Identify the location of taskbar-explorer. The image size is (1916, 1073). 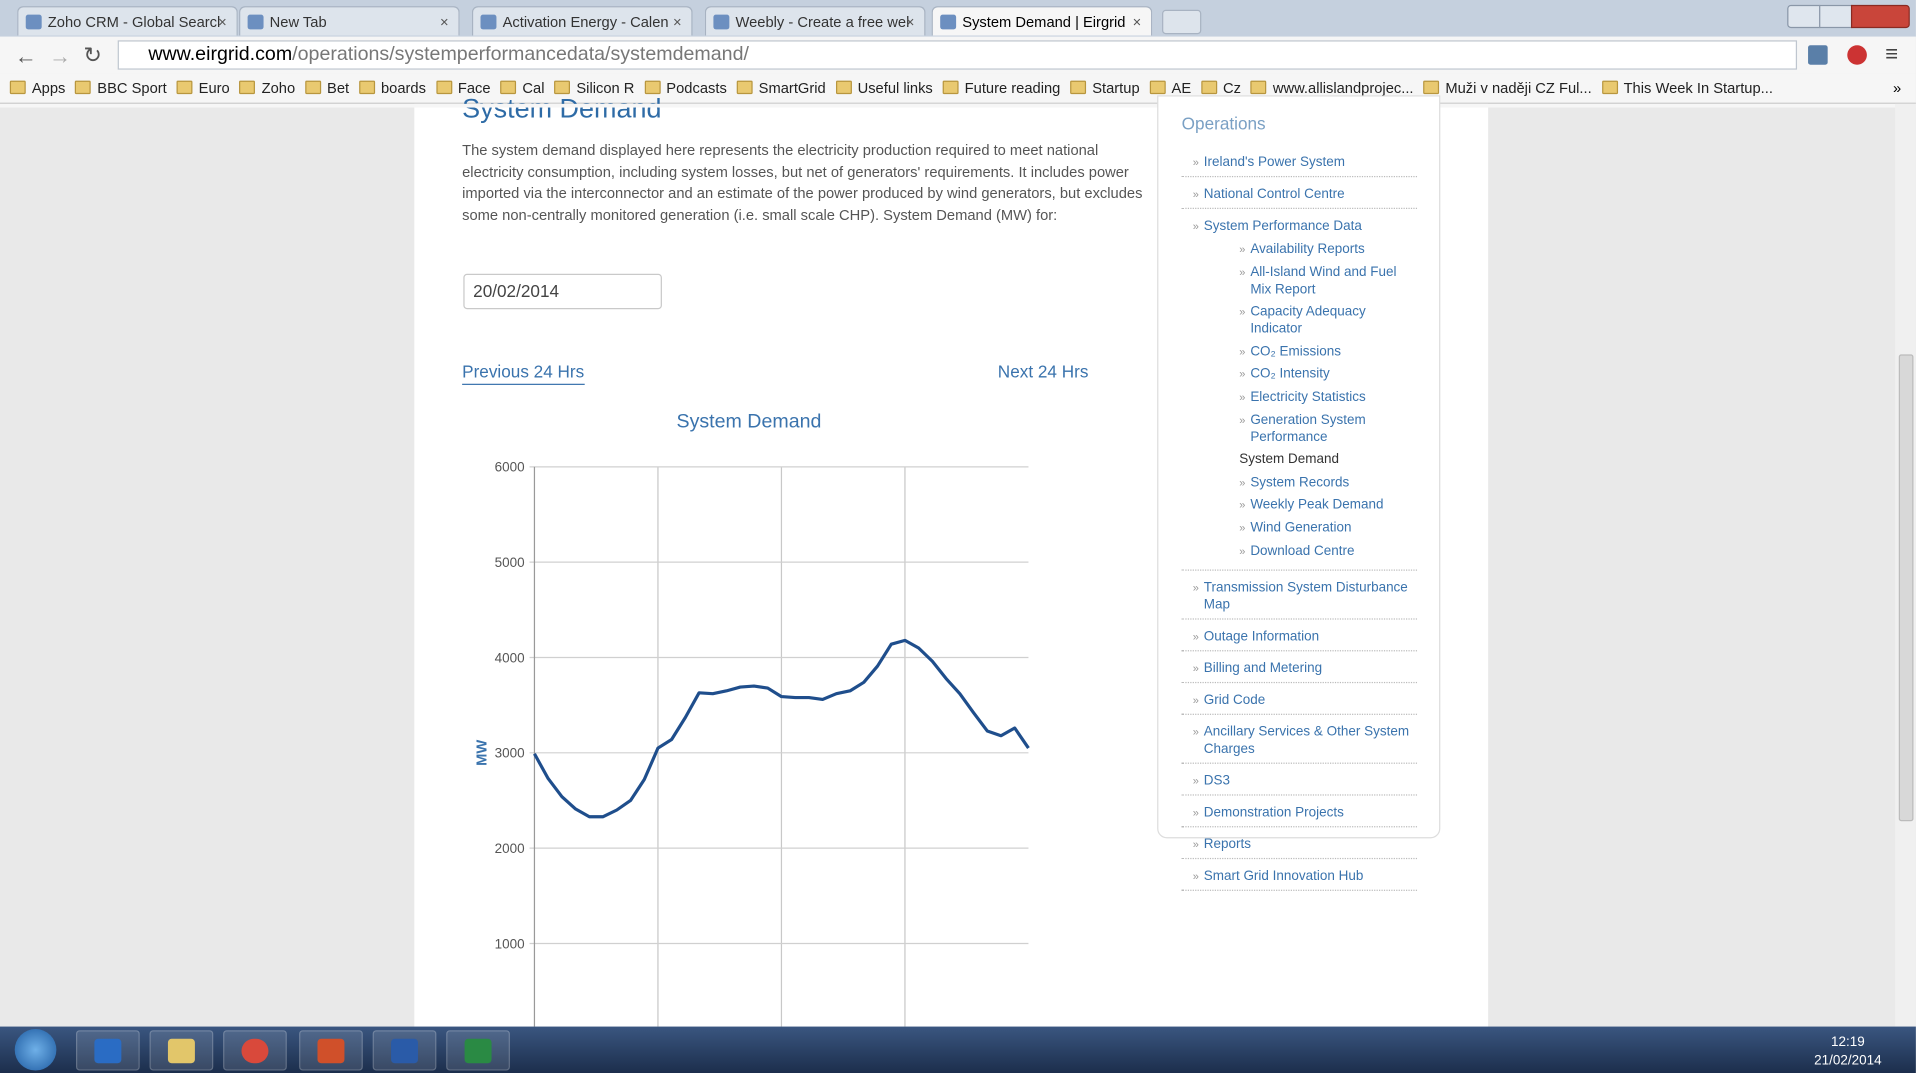
(181, 1050).